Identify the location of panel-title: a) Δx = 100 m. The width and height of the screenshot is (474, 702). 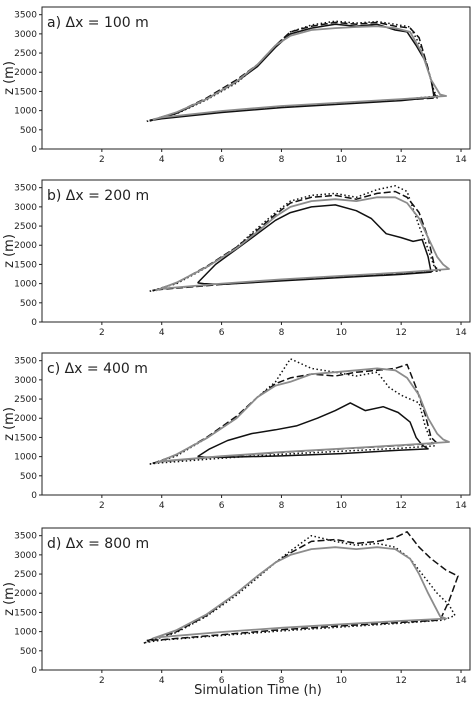
(98, 23).